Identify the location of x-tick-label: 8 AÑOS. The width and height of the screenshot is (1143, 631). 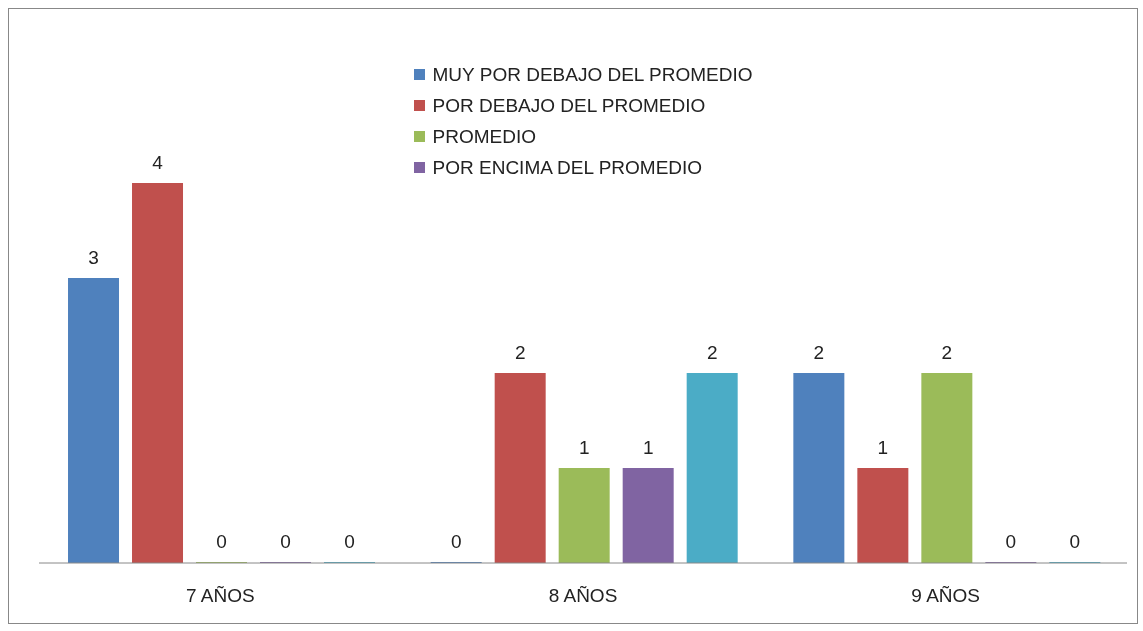
(583, 596).